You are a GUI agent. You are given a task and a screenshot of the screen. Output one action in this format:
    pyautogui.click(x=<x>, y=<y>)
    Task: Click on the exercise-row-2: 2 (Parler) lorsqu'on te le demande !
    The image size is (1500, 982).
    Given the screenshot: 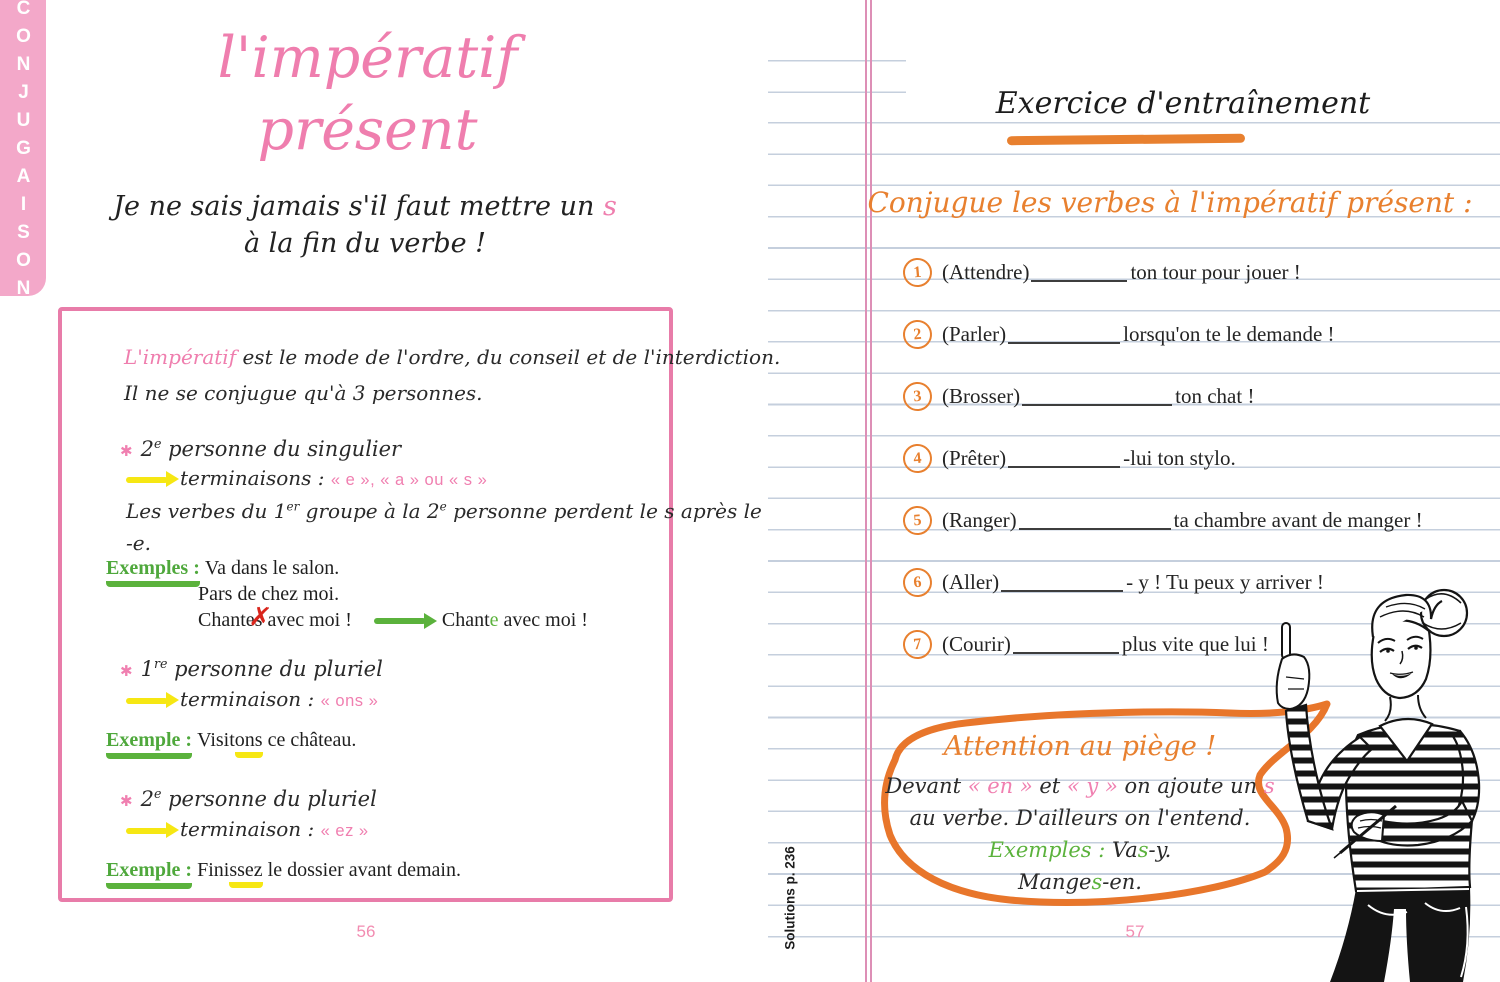 What is the action you would take?
    pyautogui.click(x=1118, y=334)
    